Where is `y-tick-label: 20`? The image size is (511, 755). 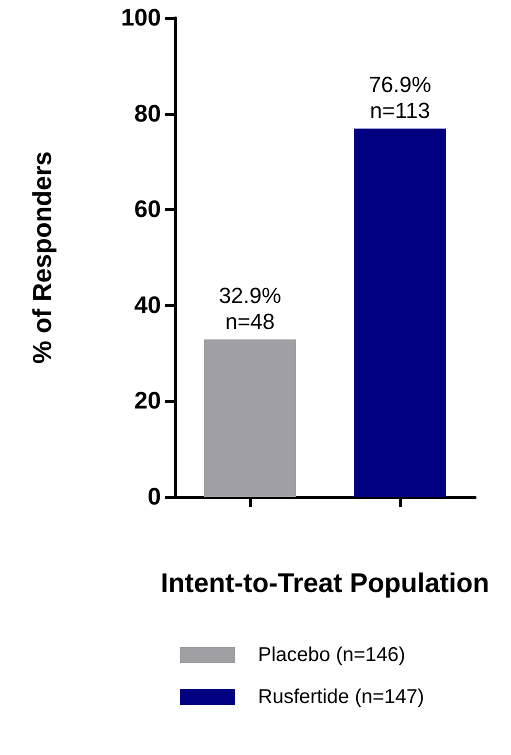 y-tick-label: 20 is located at coordinates (147, 401).